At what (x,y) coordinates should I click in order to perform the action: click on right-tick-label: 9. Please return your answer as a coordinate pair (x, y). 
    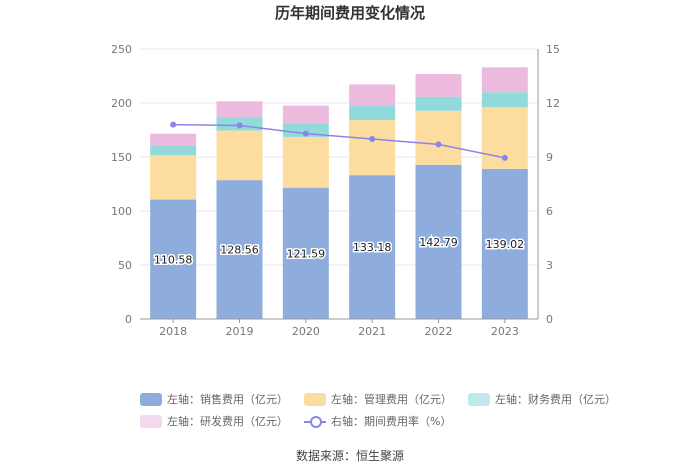
    Looking at the image, I should click on (549, 157).